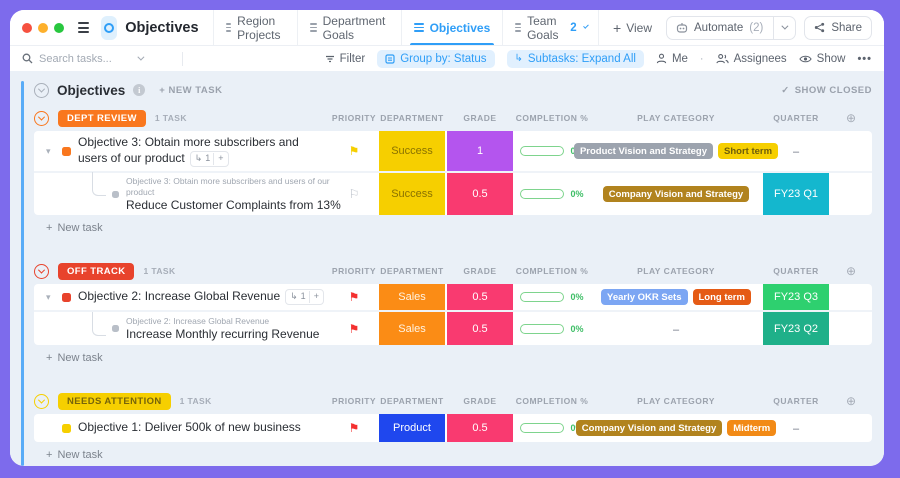  I want to click on play-category-badge: Yearly OKR Sets, so click(644, 297).